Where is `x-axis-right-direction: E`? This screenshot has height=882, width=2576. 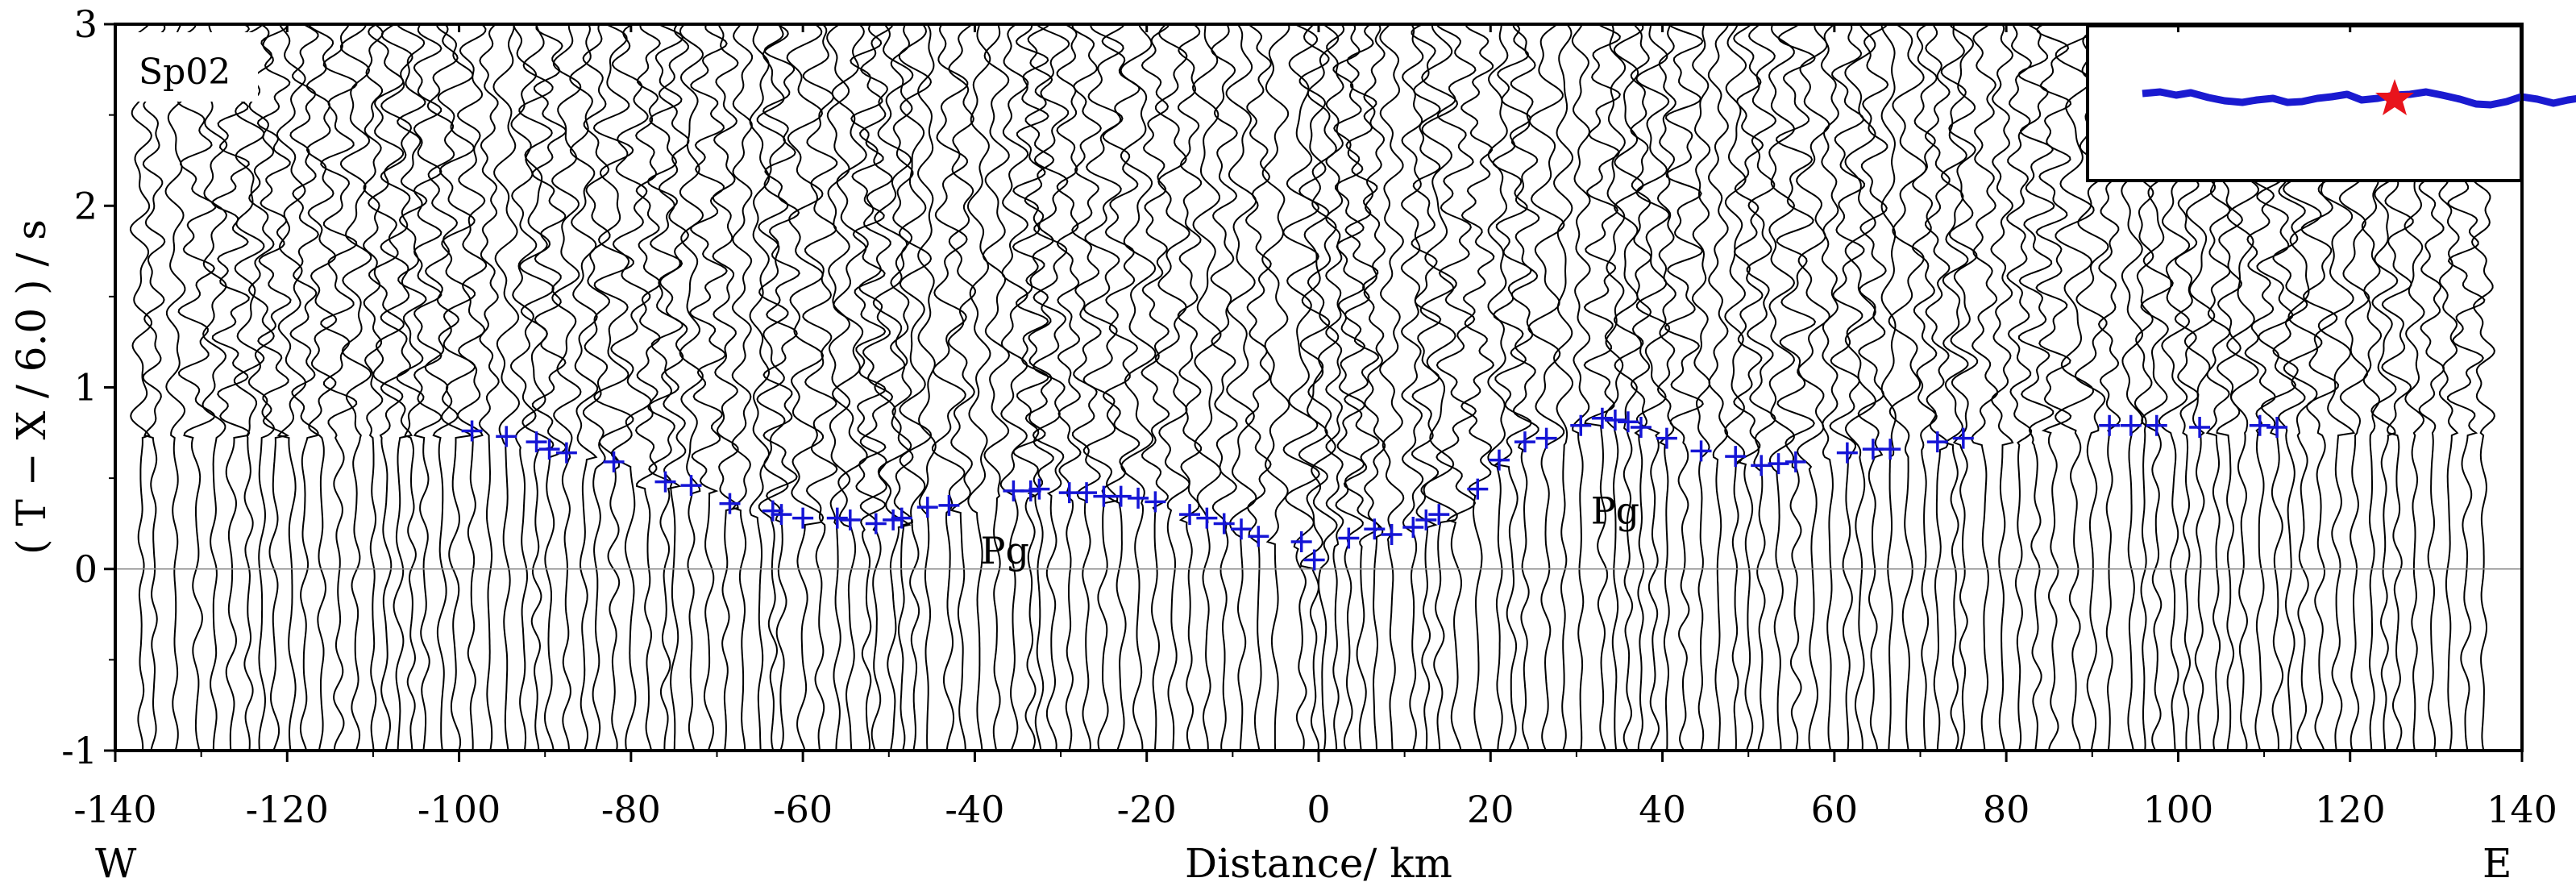 x-axis-right-direction: E is located at coordinates (2497, 861).